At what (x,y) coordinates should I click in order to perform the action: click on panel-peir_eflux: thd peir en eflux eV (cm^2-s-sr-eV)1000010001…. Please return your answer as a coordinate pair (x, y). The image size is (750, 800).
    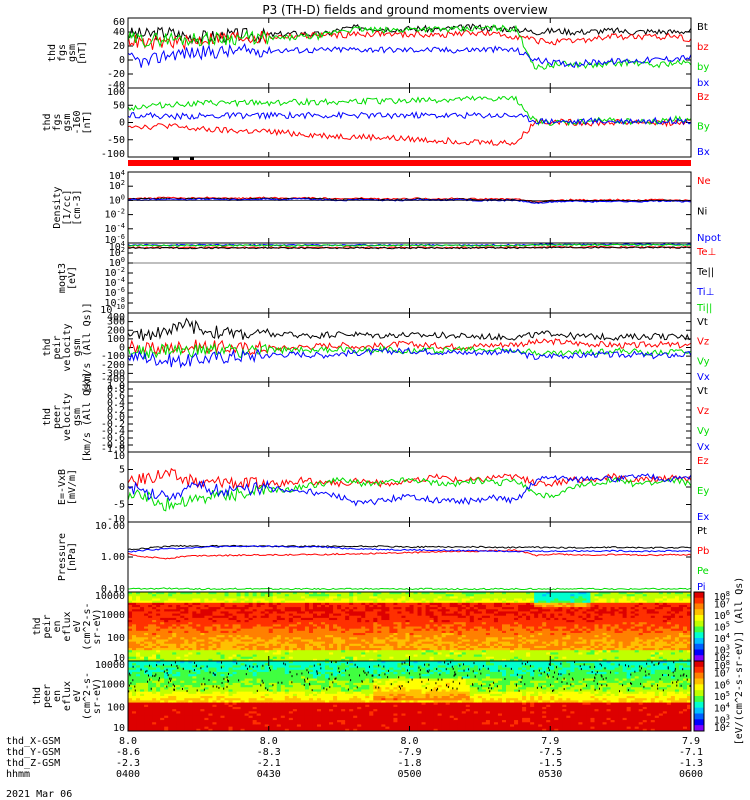
    Looking at the image, I should click on (362, 627).